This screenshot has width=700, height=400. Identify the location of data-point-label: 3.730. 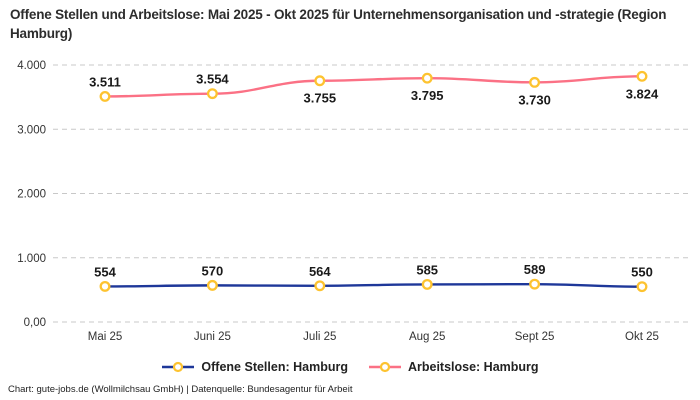
(534, 99).